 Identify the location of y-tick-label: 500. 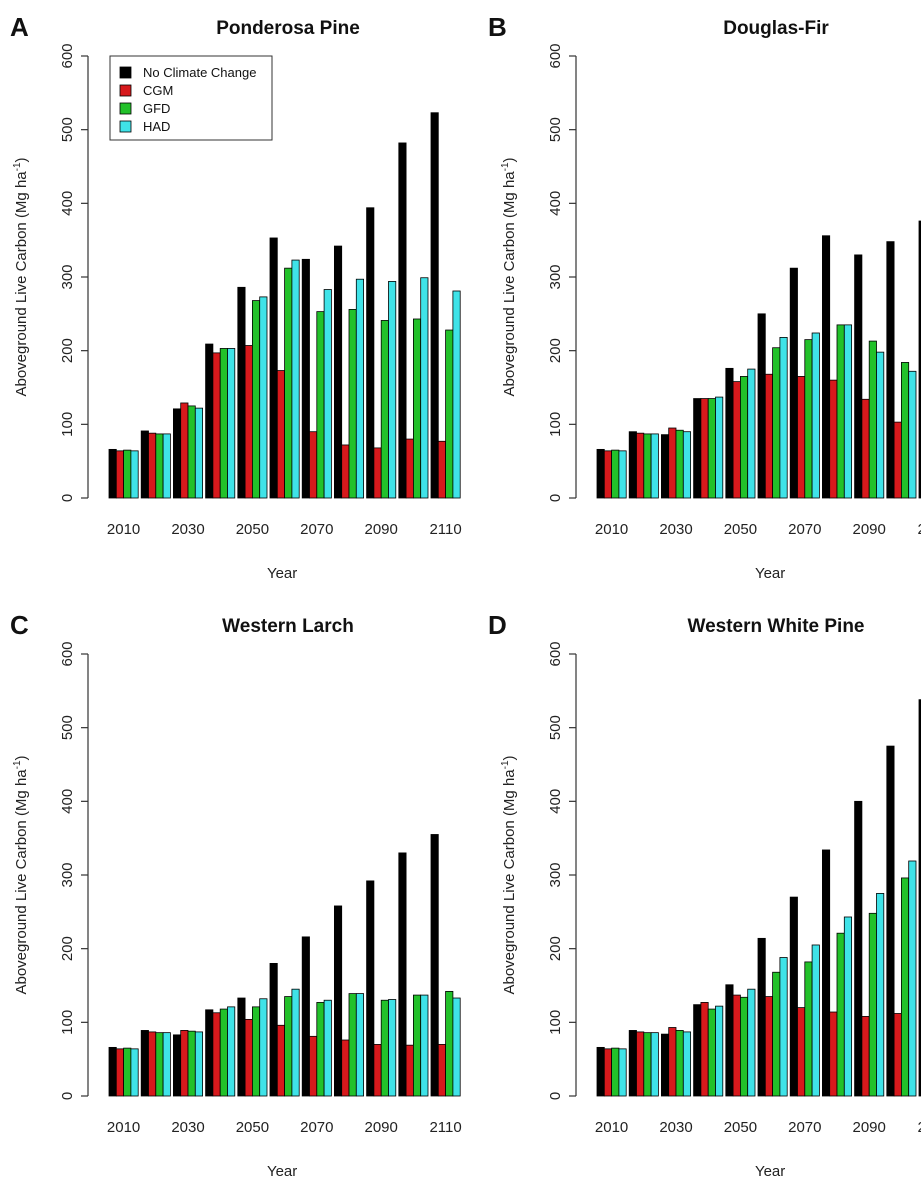
(67, 727).